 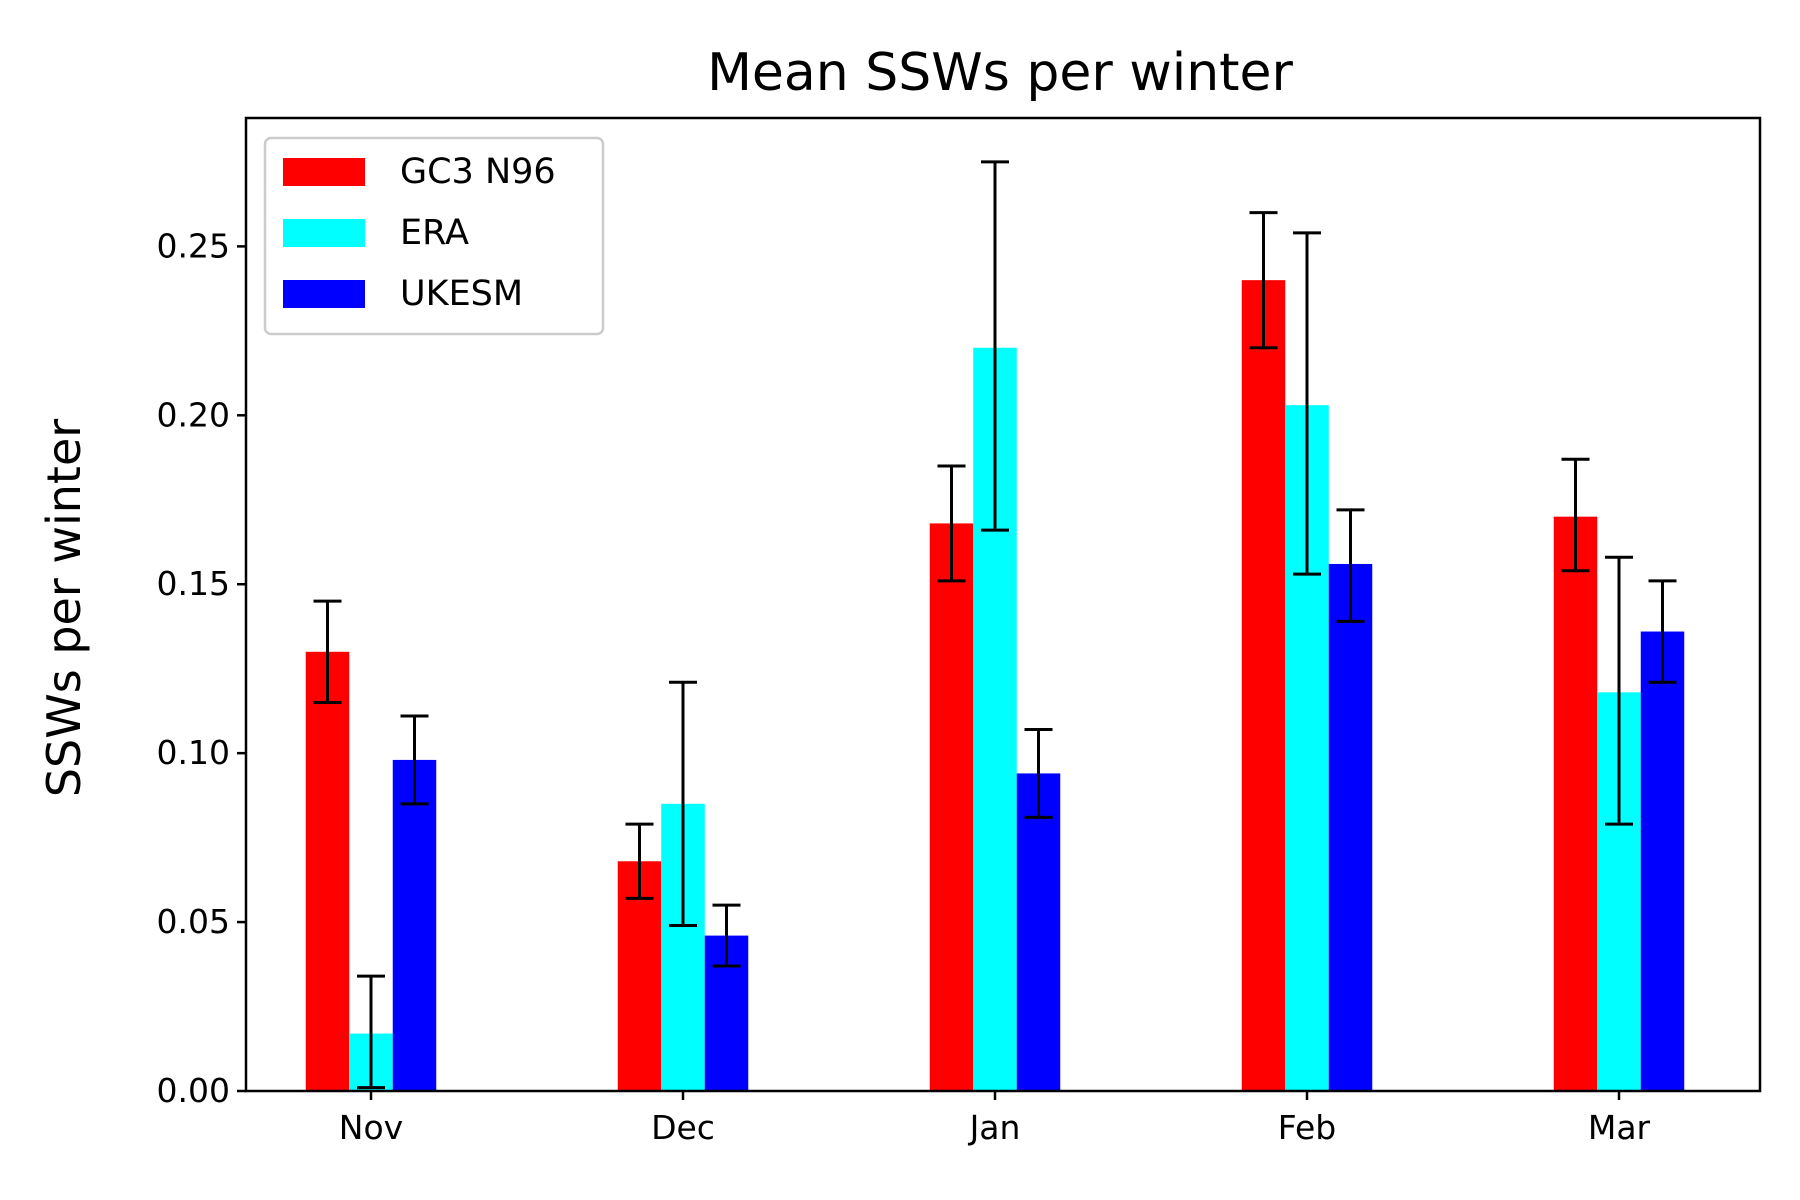 I want to click on legend-items: GC3 N96 ERA UKESM, so click(x=419, y=233).